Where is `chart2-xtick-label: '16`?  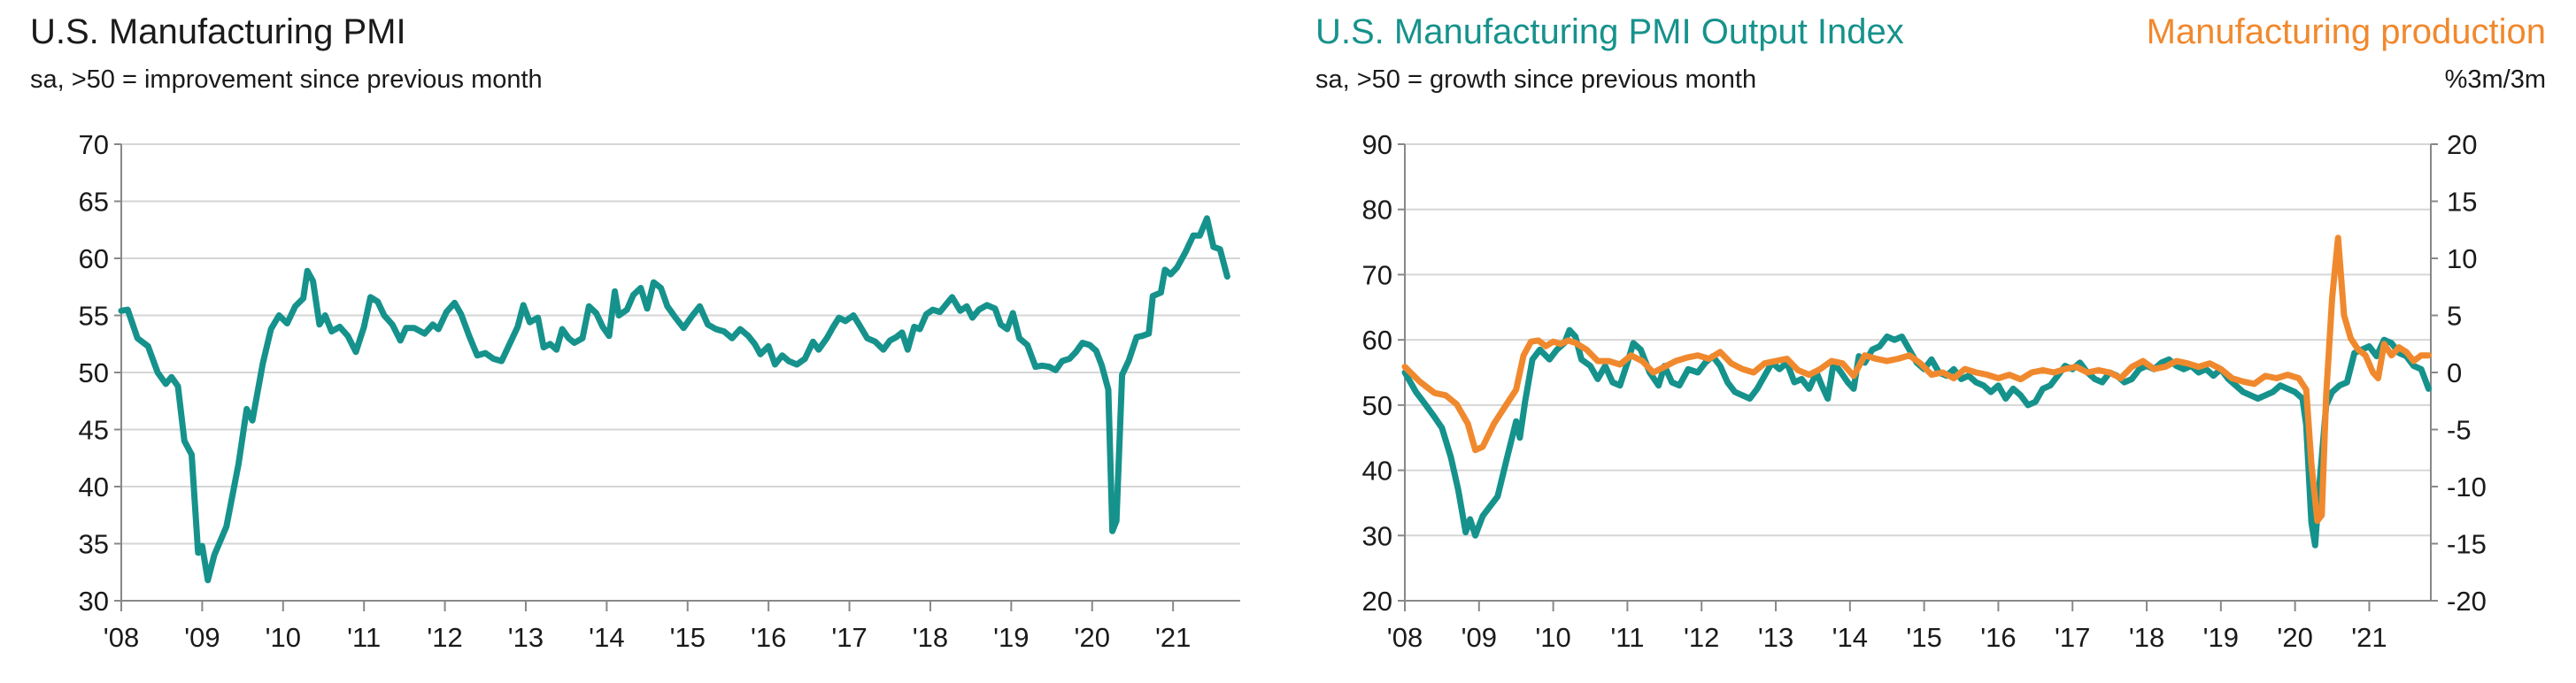 chart2-xtick-label: '16 is located at coordinates (1998, 637).